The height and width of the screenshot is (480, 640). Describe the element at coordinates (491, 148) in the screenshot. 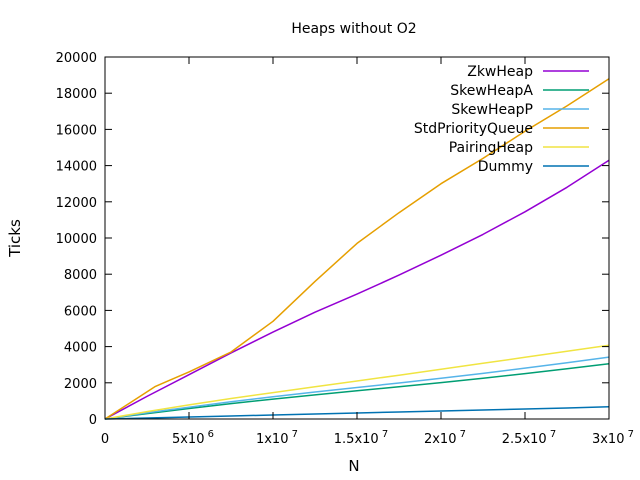

I see `legend-label: PairingHeap` at that location.